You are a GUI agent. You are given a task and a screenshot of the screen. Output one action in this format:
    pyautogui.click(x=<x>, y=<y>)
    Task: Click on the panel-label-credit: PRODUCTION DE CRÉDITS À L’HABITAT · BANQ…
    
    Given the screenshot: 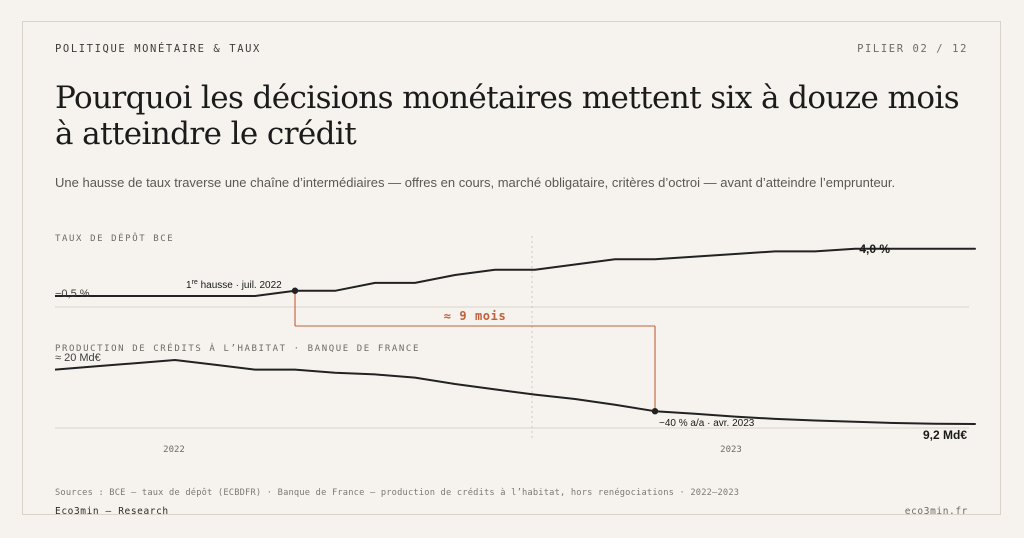 What is the action you would take?
    pyautogui.click(x=237, y=348)
    